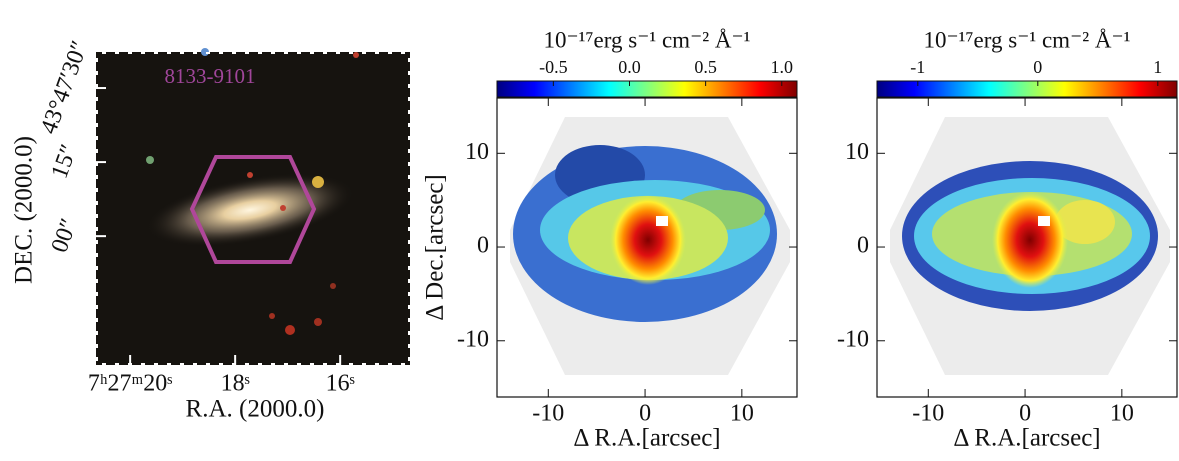 This screenshot has height=461, width=1179. I want to click on colorbar-tick-label: 1.0, so click(782, 67).